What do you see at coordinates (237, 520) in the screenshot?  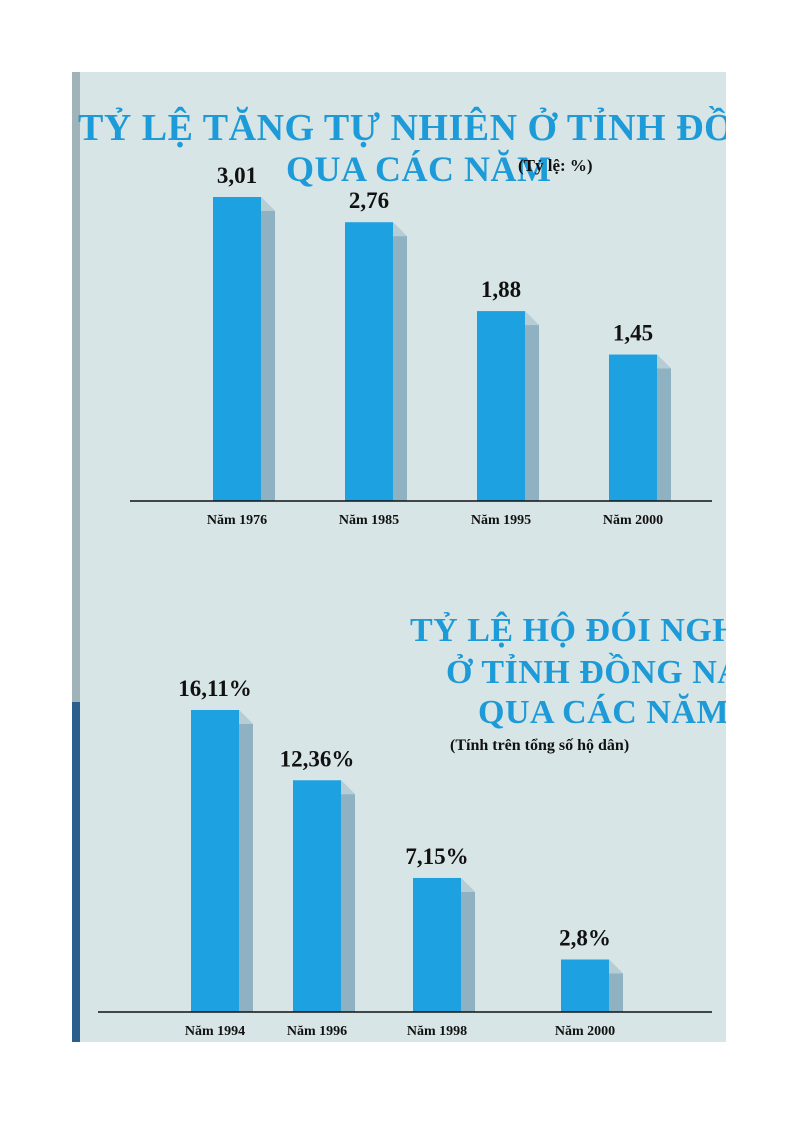 I see `chart1-x-tick-label-0: Năm 1976` at bounding box center [237, 520].